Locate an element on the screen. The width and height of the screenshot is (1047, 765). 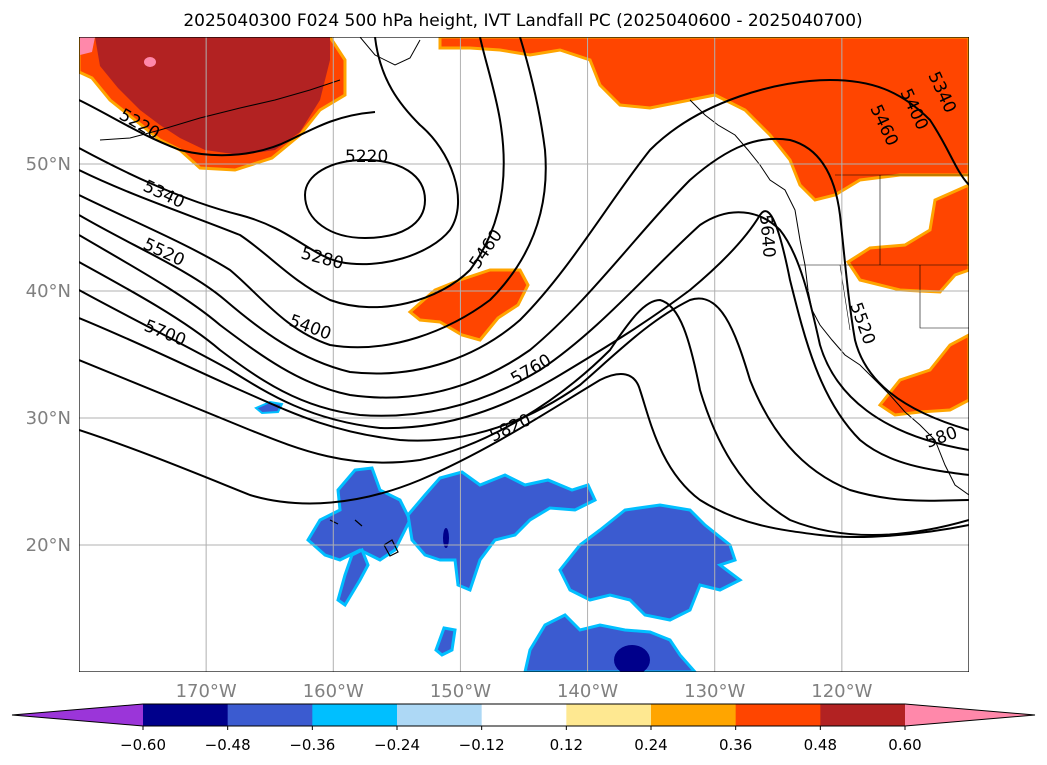
latitude-tick-label: 50°N is located at coordinates (48, 164).